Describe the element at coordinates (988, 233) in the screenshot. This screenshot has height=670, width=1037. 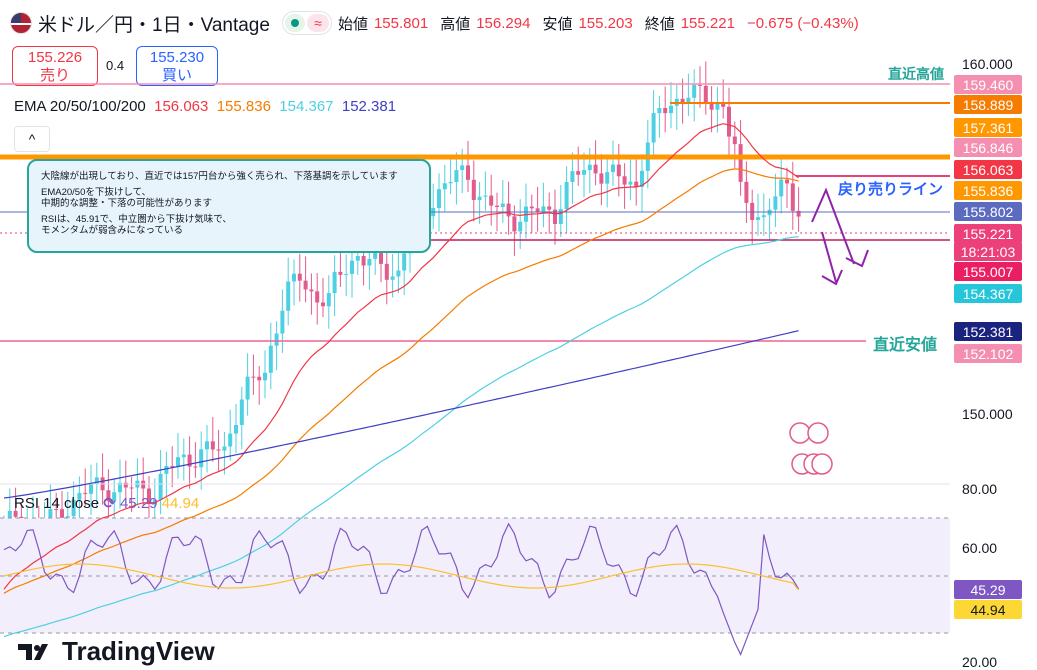
I see `price-tag: 155.221` at that location.